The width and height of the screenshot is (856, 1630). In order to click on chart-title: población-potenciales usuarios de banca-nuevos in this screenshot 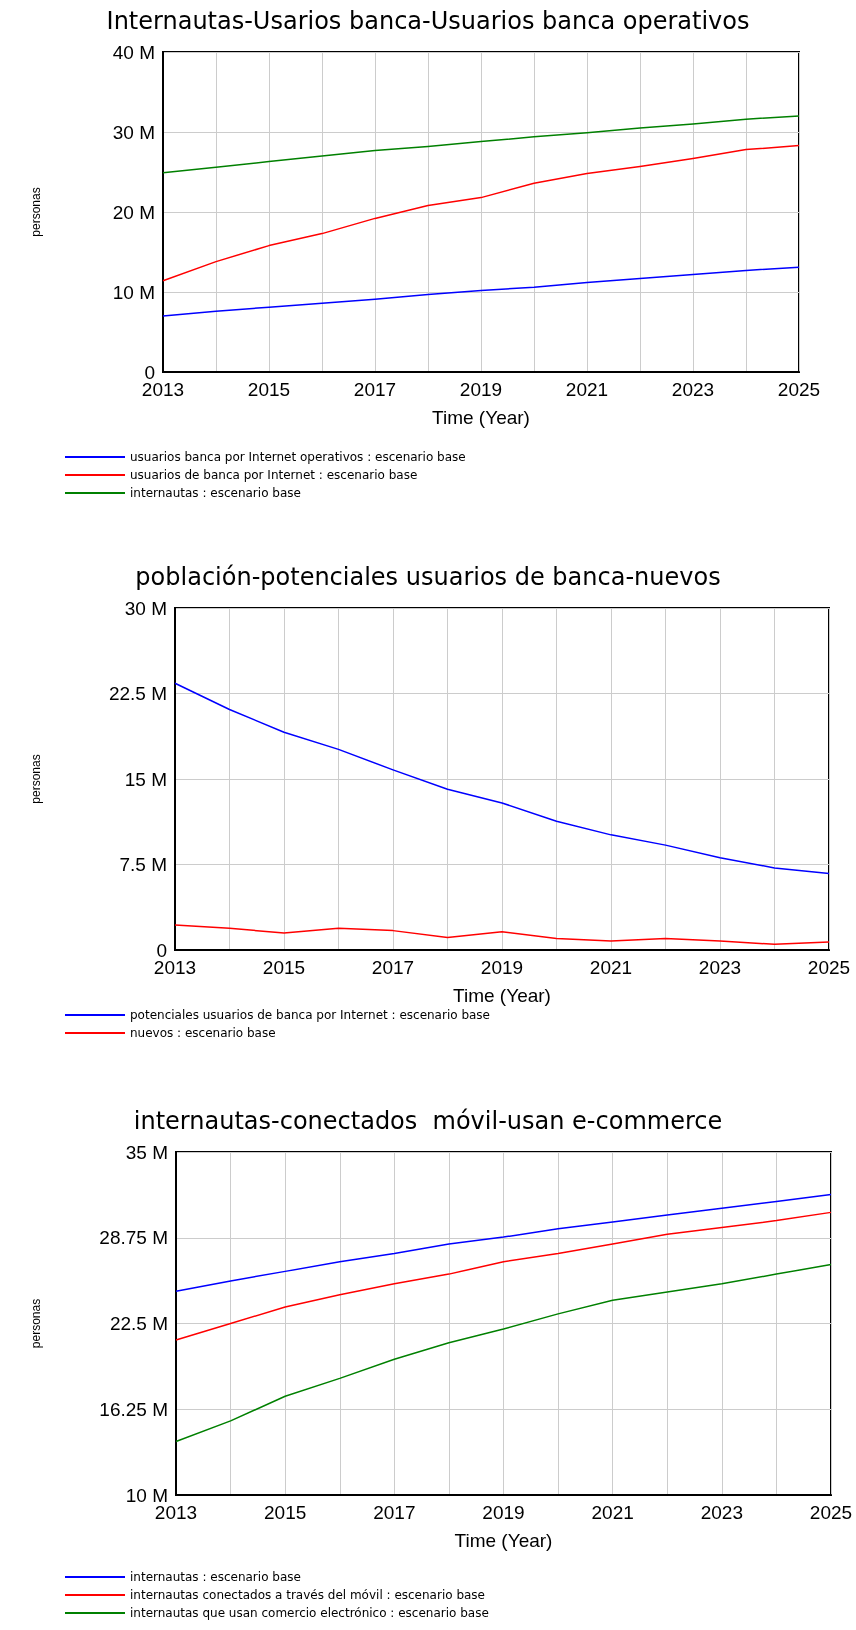, I will do `click(428, 577)`.